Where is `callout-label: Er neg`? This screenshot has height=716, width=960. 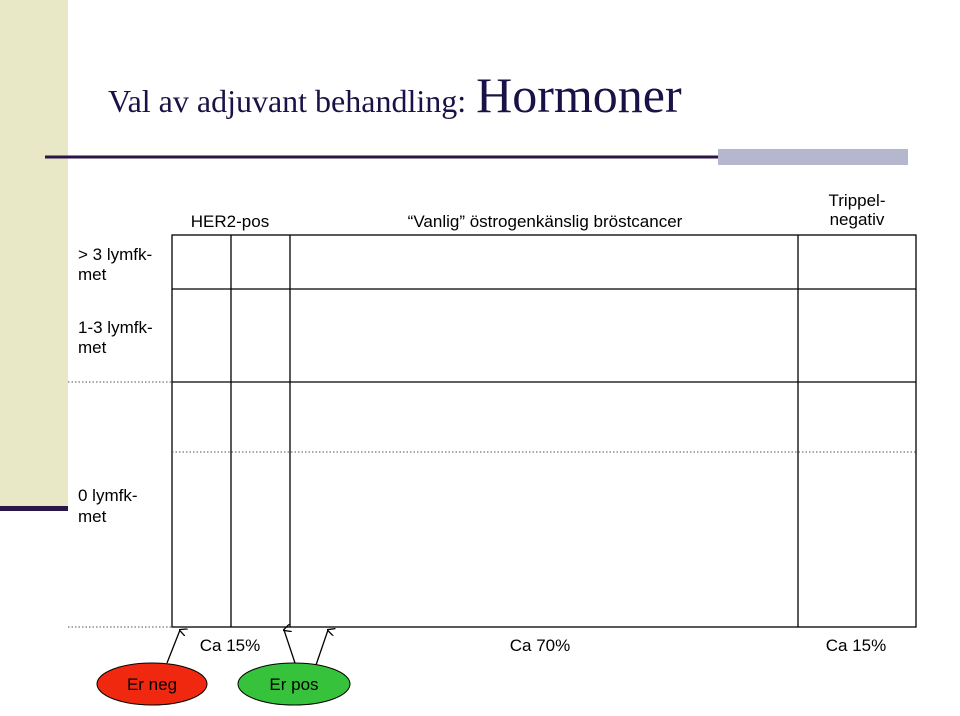
callout-label: Er neg is located at coordinates (152, 684).